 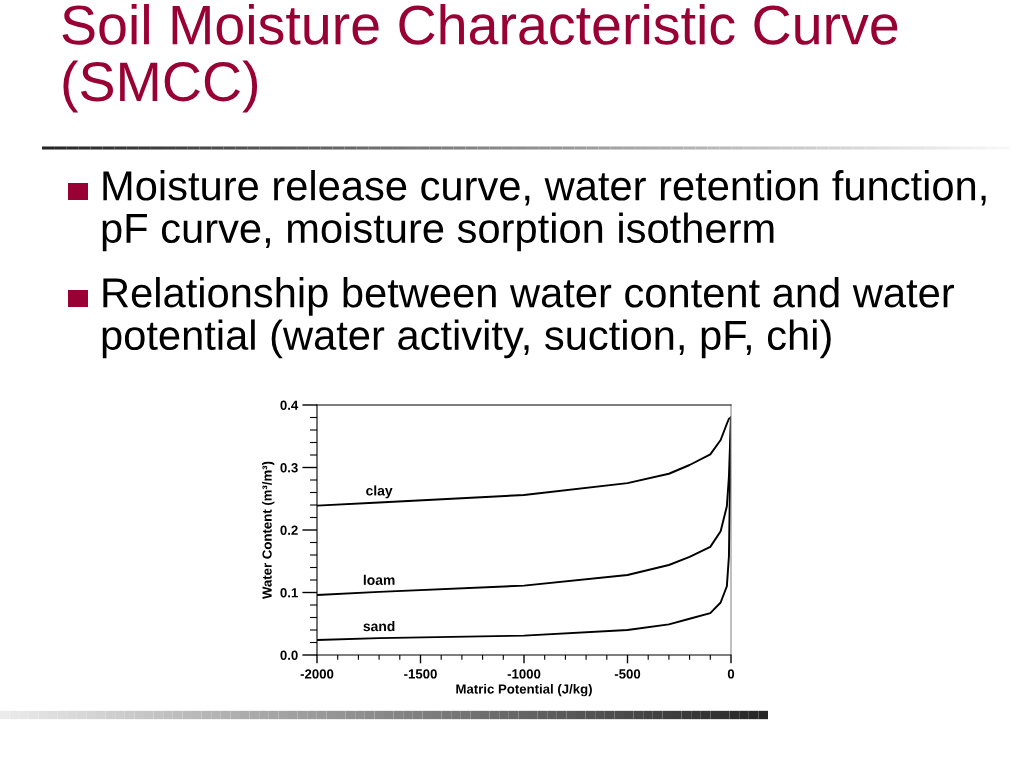 I want to click on y-tick-label: 0.3, so click(x=289, y=468).